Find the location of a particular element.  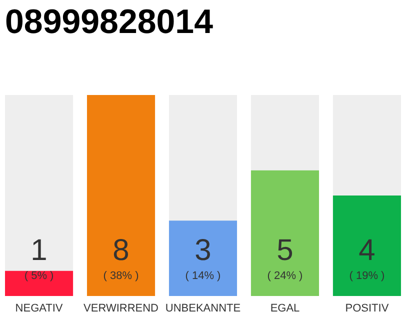

data-label: 8 is located at coordinates (121, 250).